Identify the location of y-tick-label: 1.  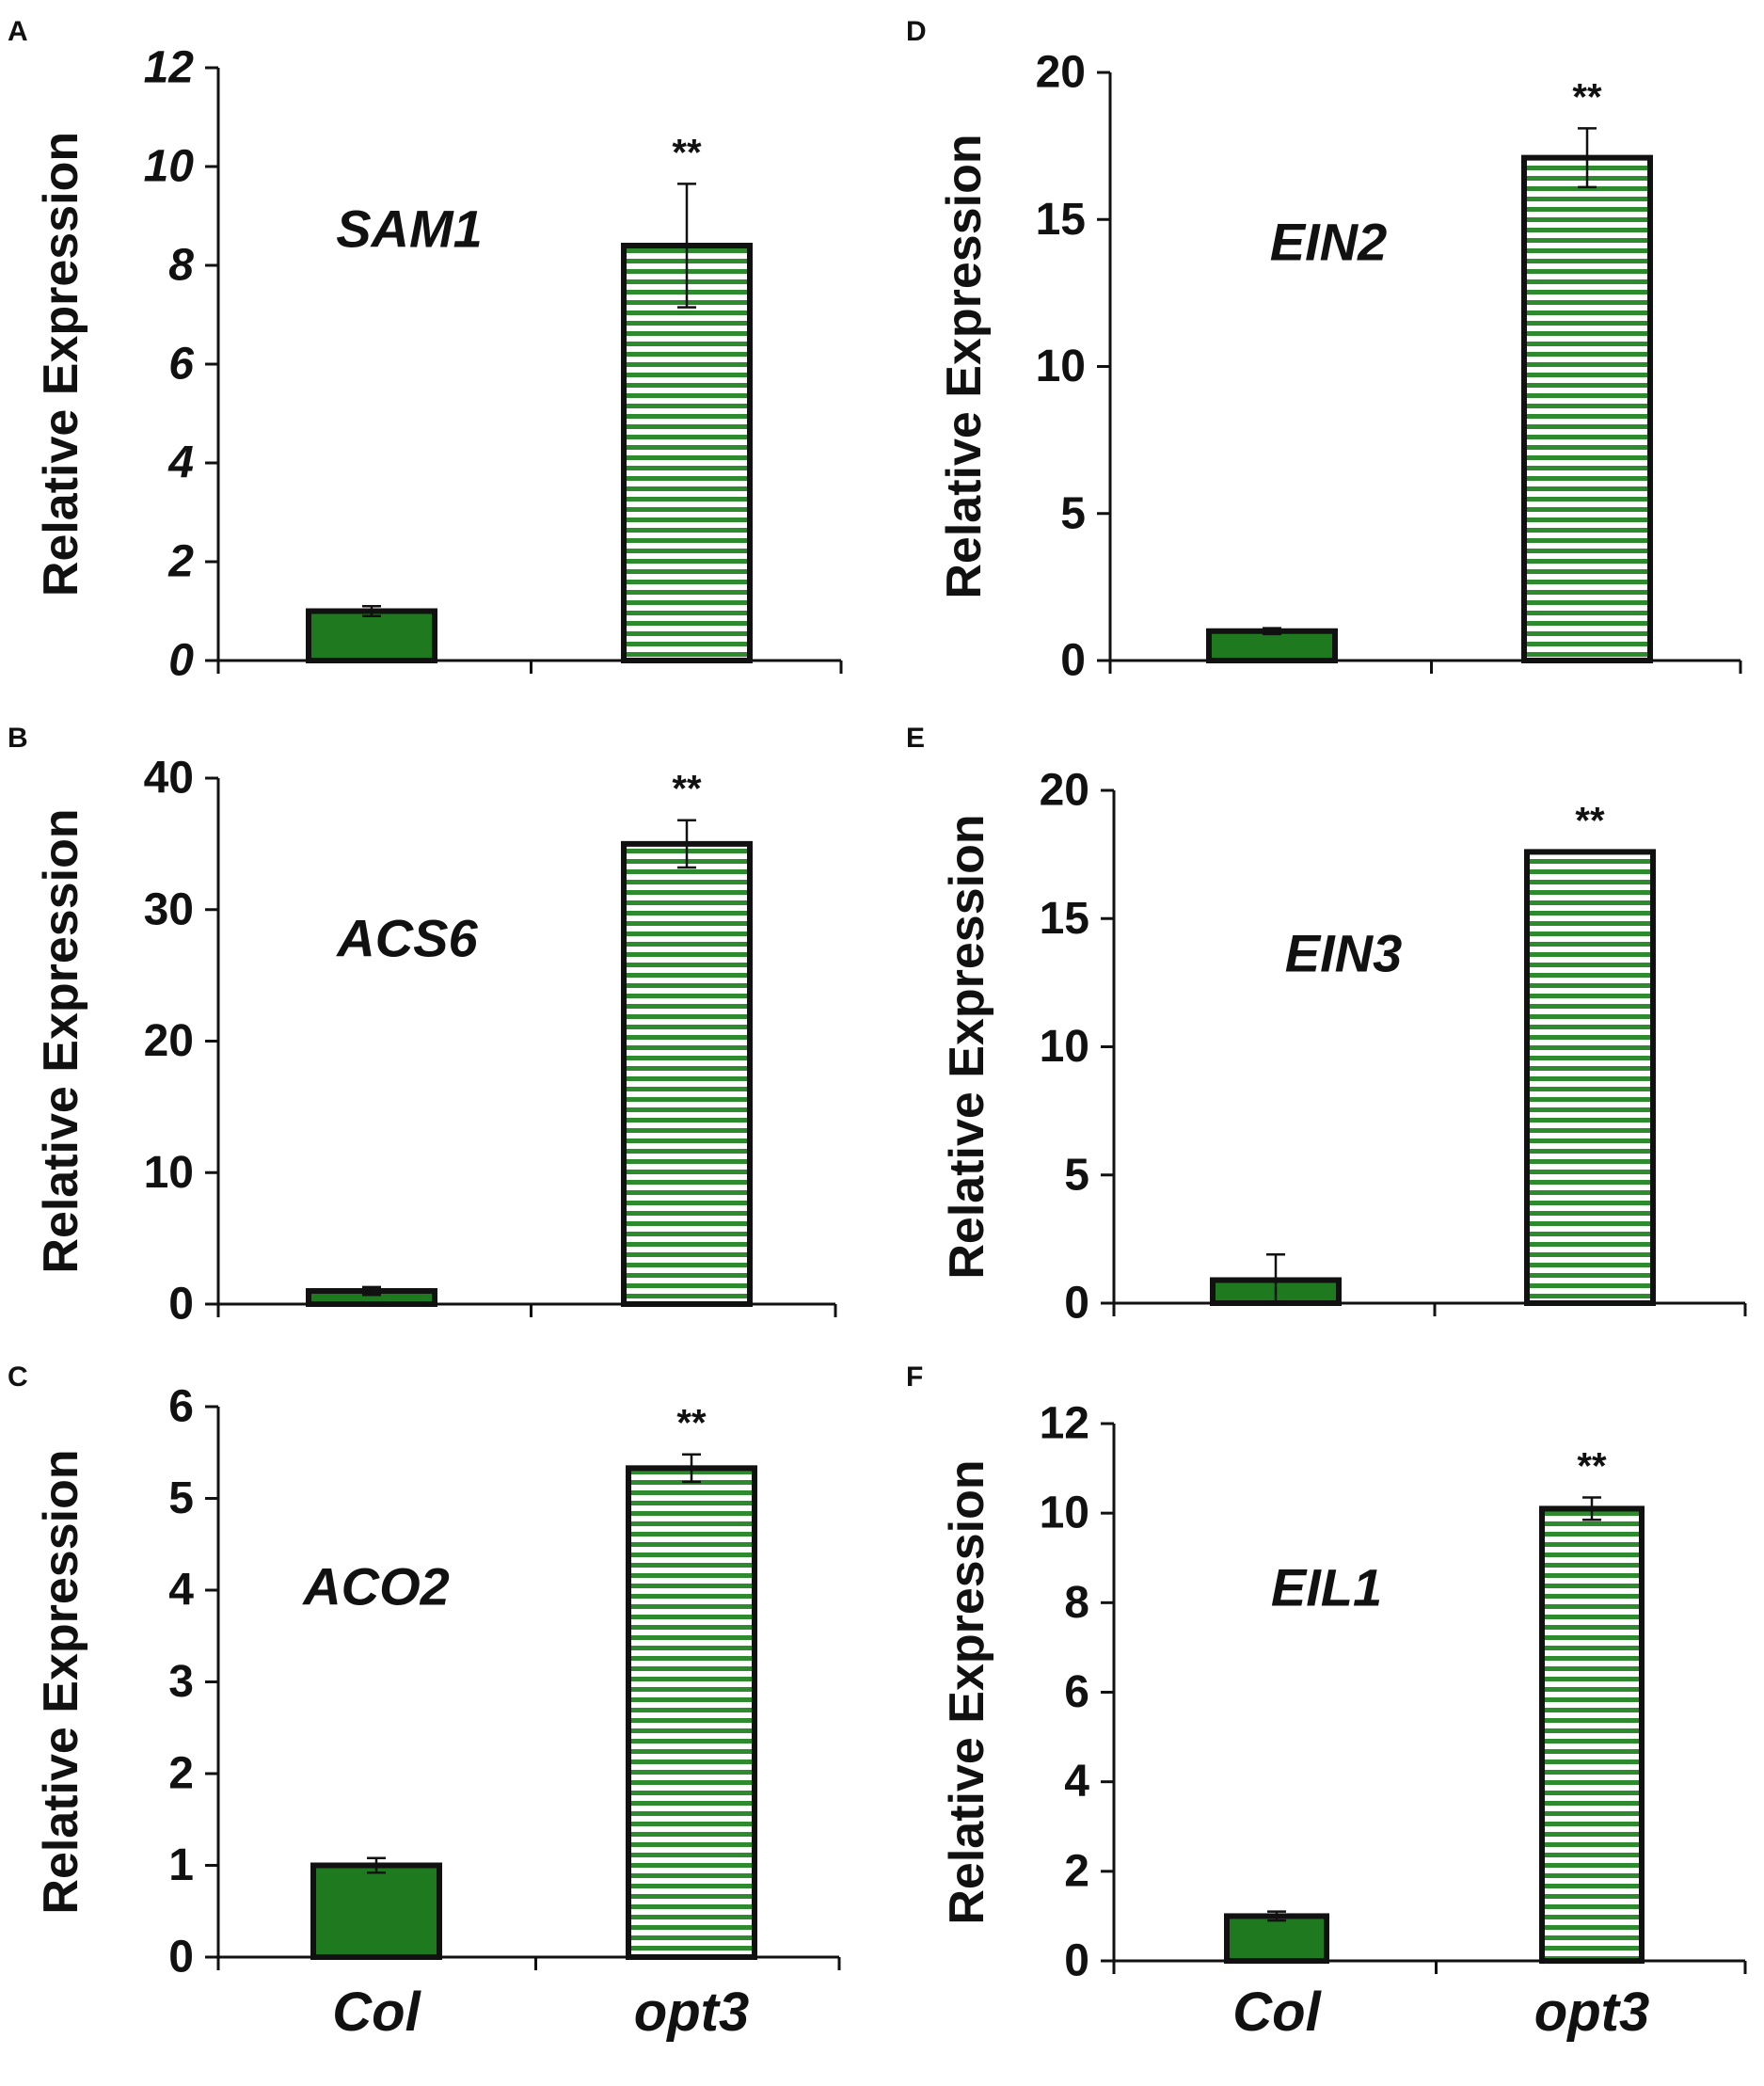
(181, 1865).